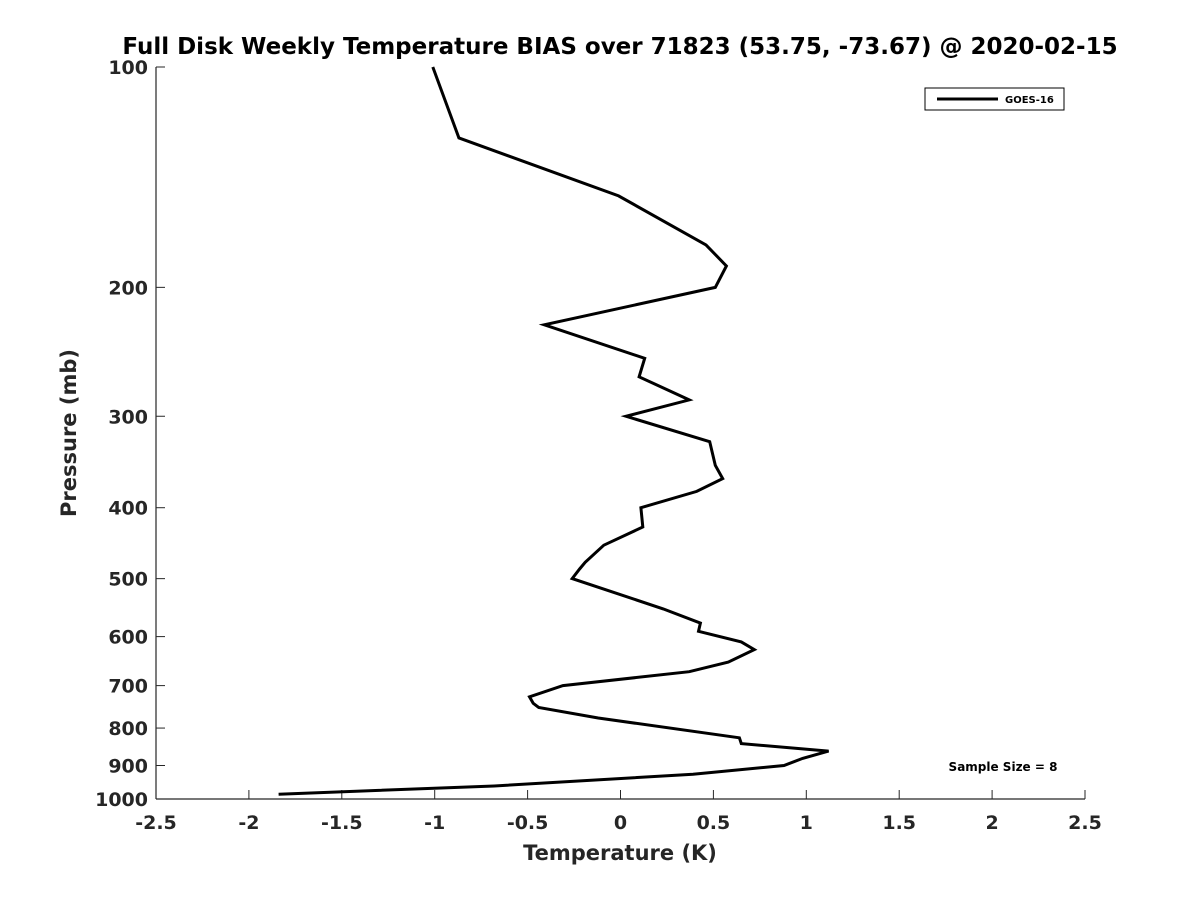 This screenshot has height=900, width=1200. I want to click on y-axis-label: Pressure (mb), so click(69, 433).